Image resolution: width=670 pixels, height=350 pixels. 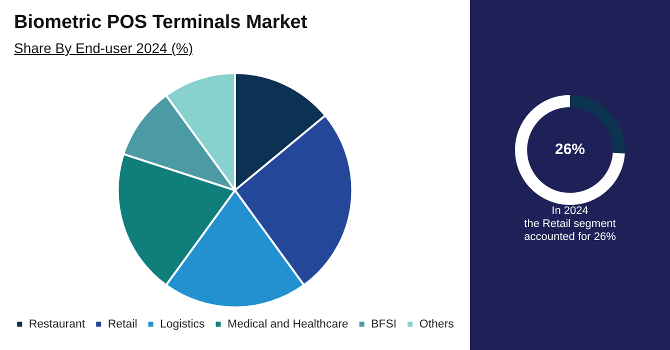 I want to click on chart-subtitle: Share By End-user 2024 (%), so click(x=103, y=48).